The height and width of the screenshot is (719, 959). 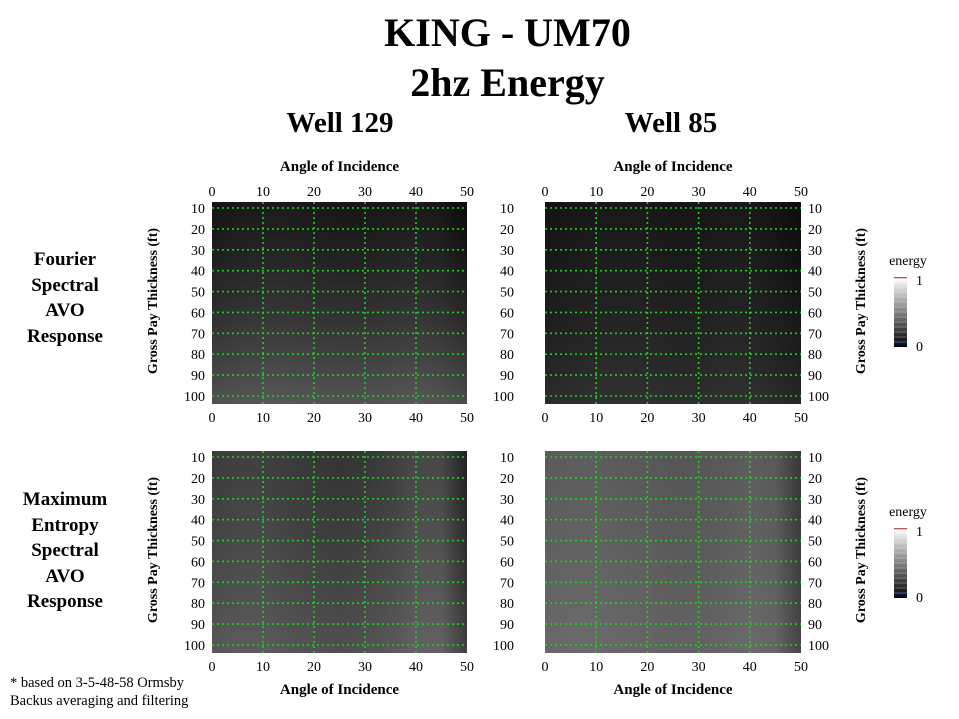 I want to click on y-tick-left-70-w85-fourier: 70, so click(x=507, y=334).